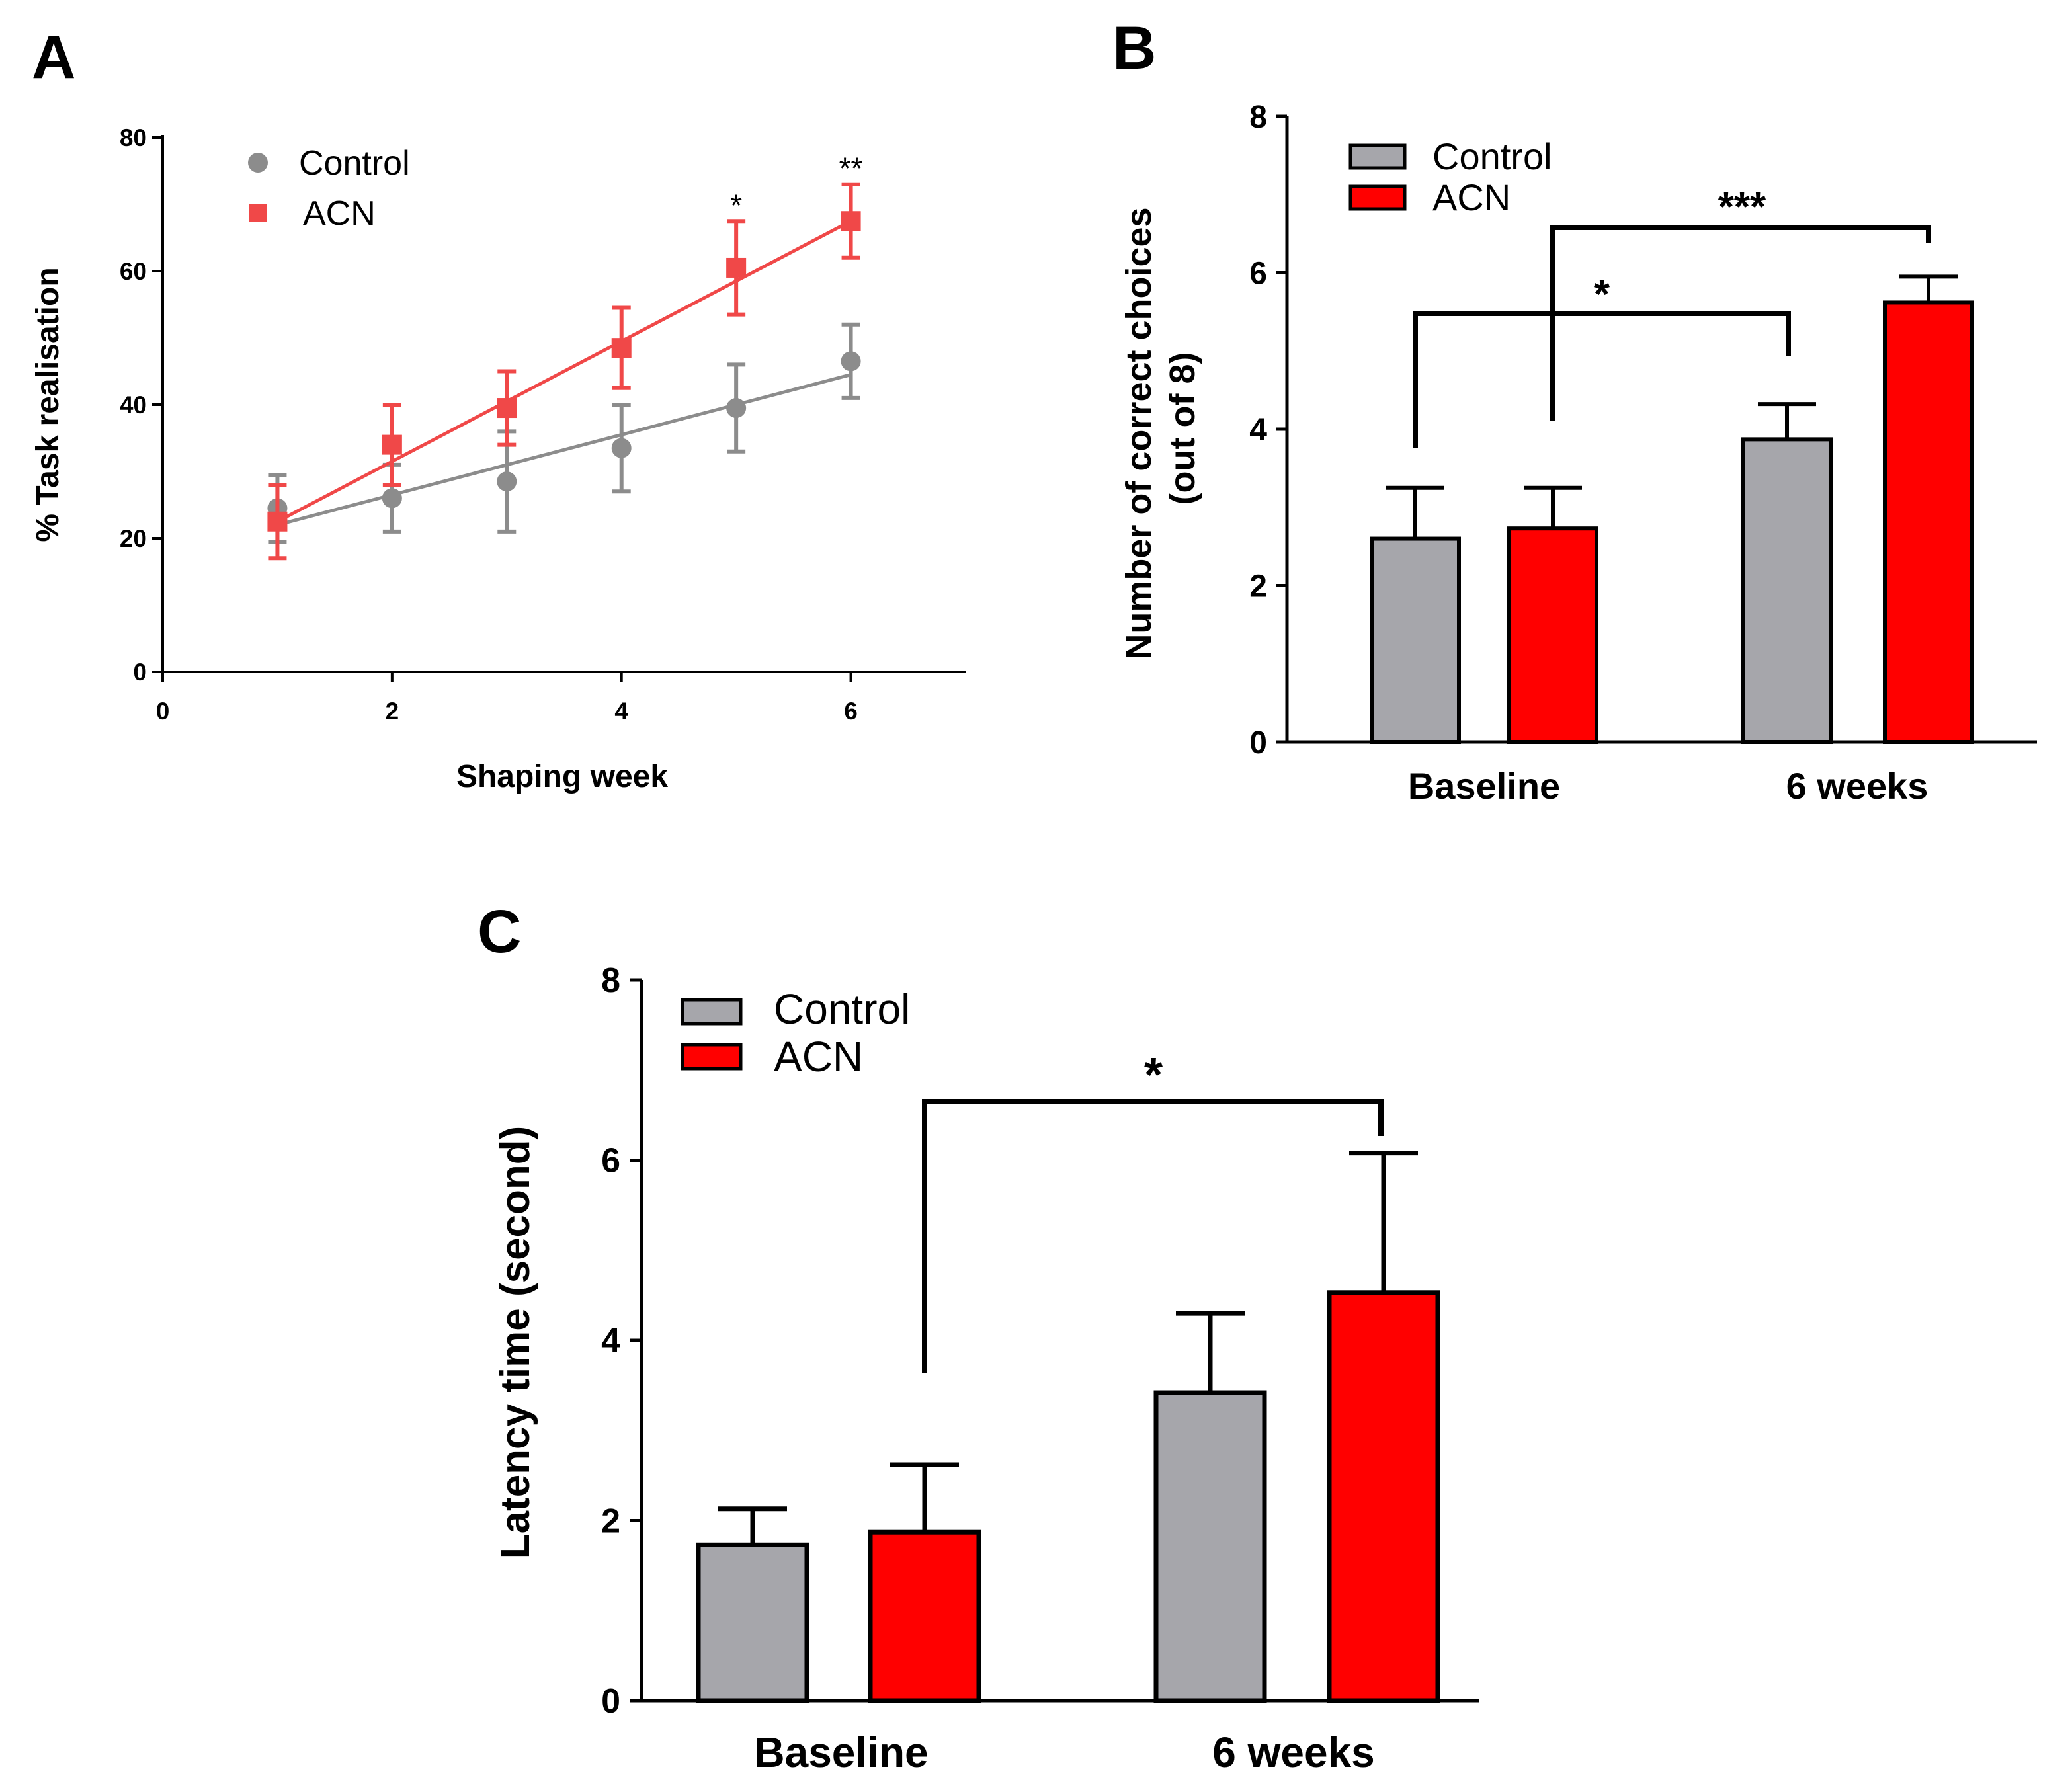  What do you see at coordinates (163, 712) in the screenshot?
I see `x-axis-tick-label: 0` at bounding box center [163, 712].